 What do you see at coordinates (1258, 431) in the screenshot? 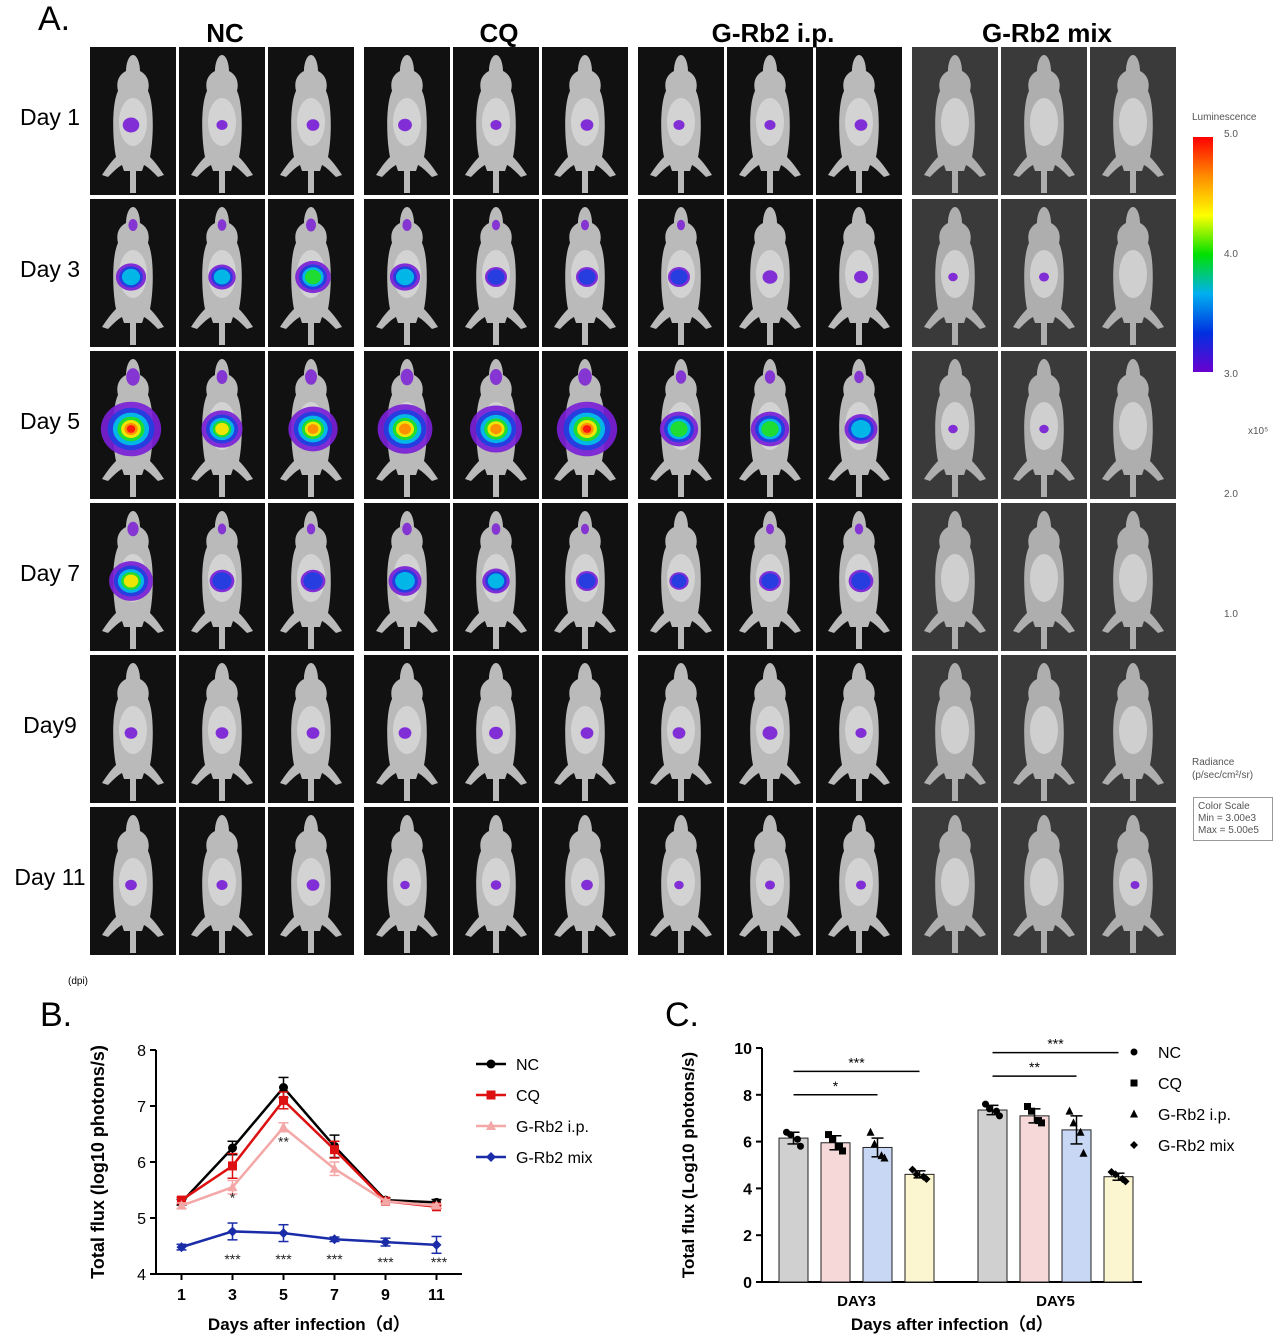
I see `colorbar-multiplier: x10⁵` at bounding box center [1258, 431].